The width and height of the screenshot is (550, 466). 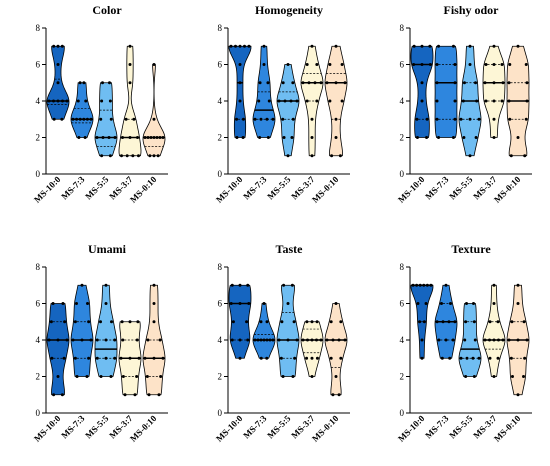 What do you see at coordinates (471, 249) in the screenshot?
I see `panel-title: Texture` at bounding box center [471, 249].